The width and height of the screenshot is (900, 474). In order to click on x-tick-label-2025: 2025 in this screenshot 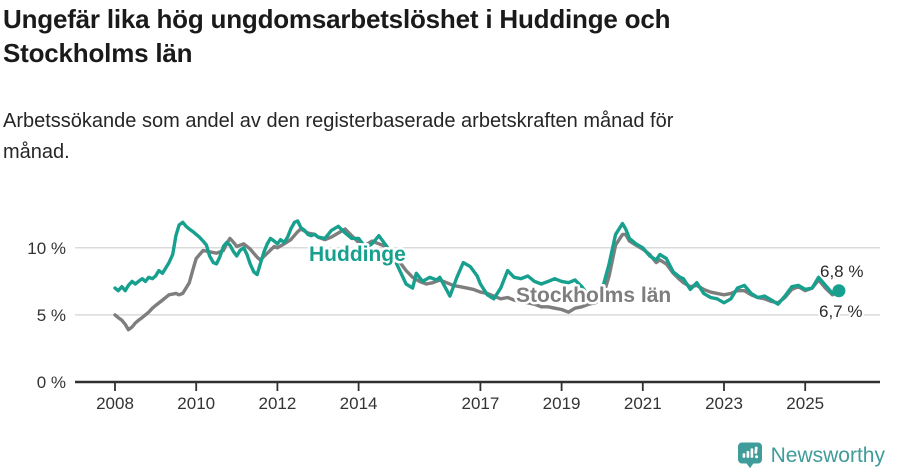, I will do `click(805, 403)`.